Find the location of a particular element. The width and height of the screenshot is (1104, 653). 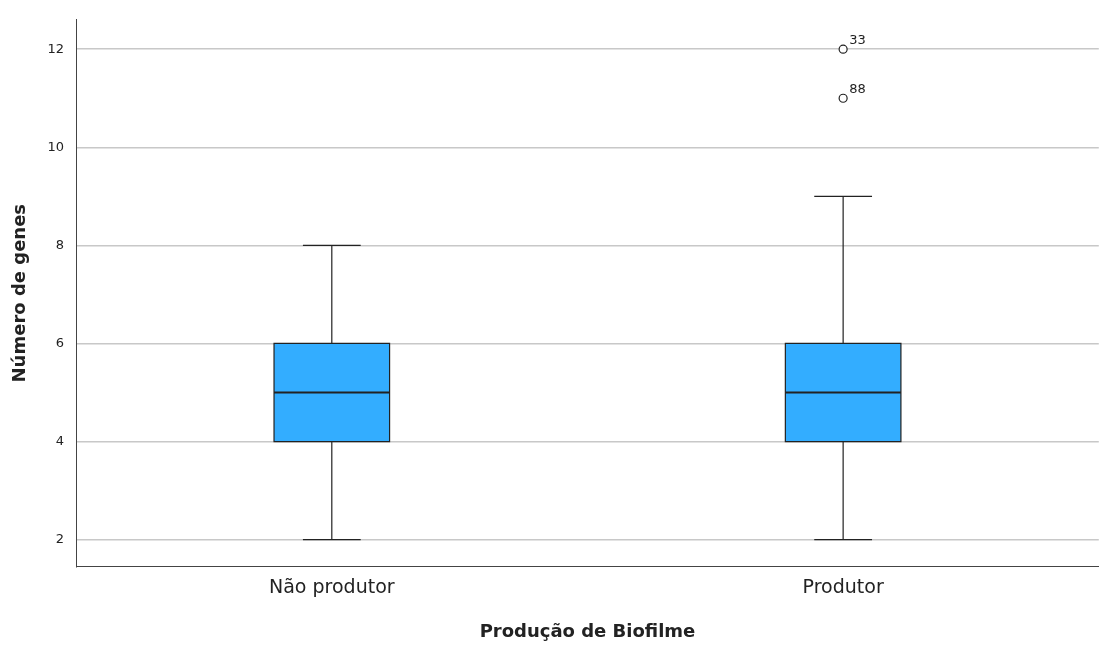

y-axis-title: Número de genes is located at coordinates (19, 293).